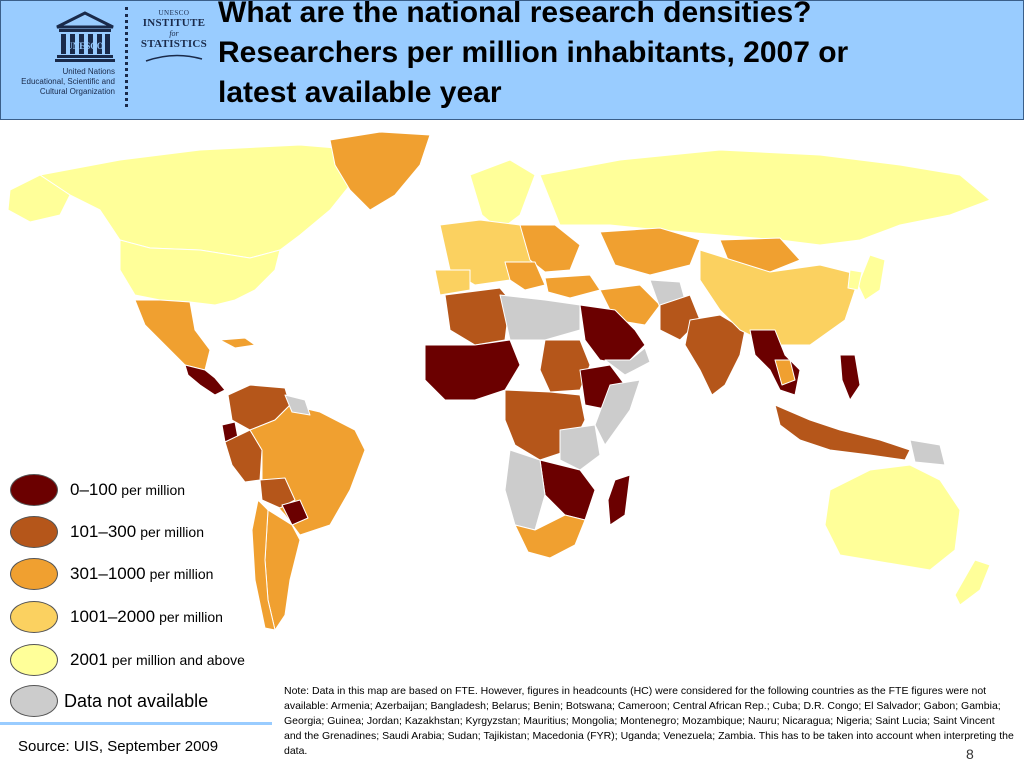 The width and height of the screenshot is (1024, 768). Describe the element at coordinates (765, 197) in the screenshot. I see `russia-region` at that location.